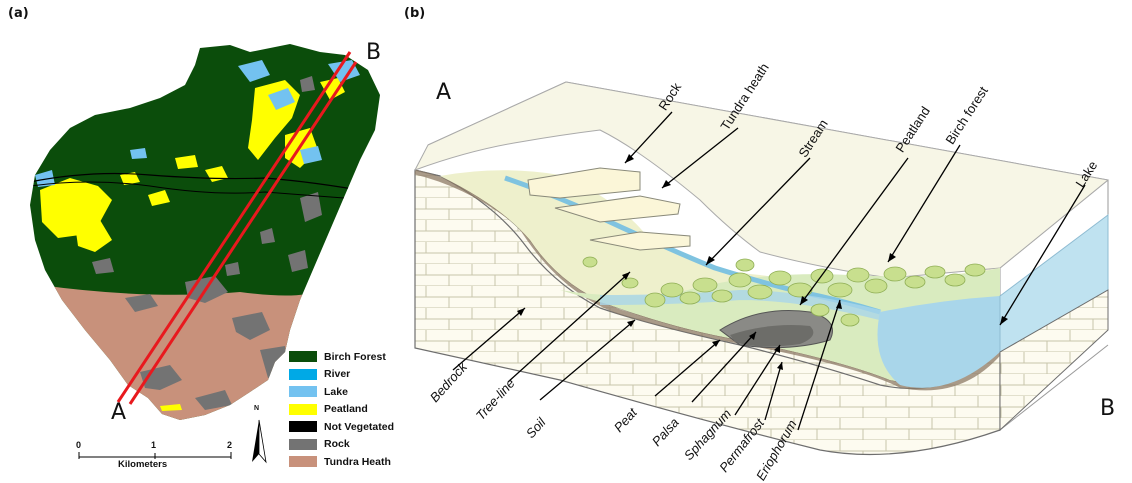 The width and height of the screenshot is (1132, 483). I want to click on scale-unit: Kilometers, so click(143, 464).